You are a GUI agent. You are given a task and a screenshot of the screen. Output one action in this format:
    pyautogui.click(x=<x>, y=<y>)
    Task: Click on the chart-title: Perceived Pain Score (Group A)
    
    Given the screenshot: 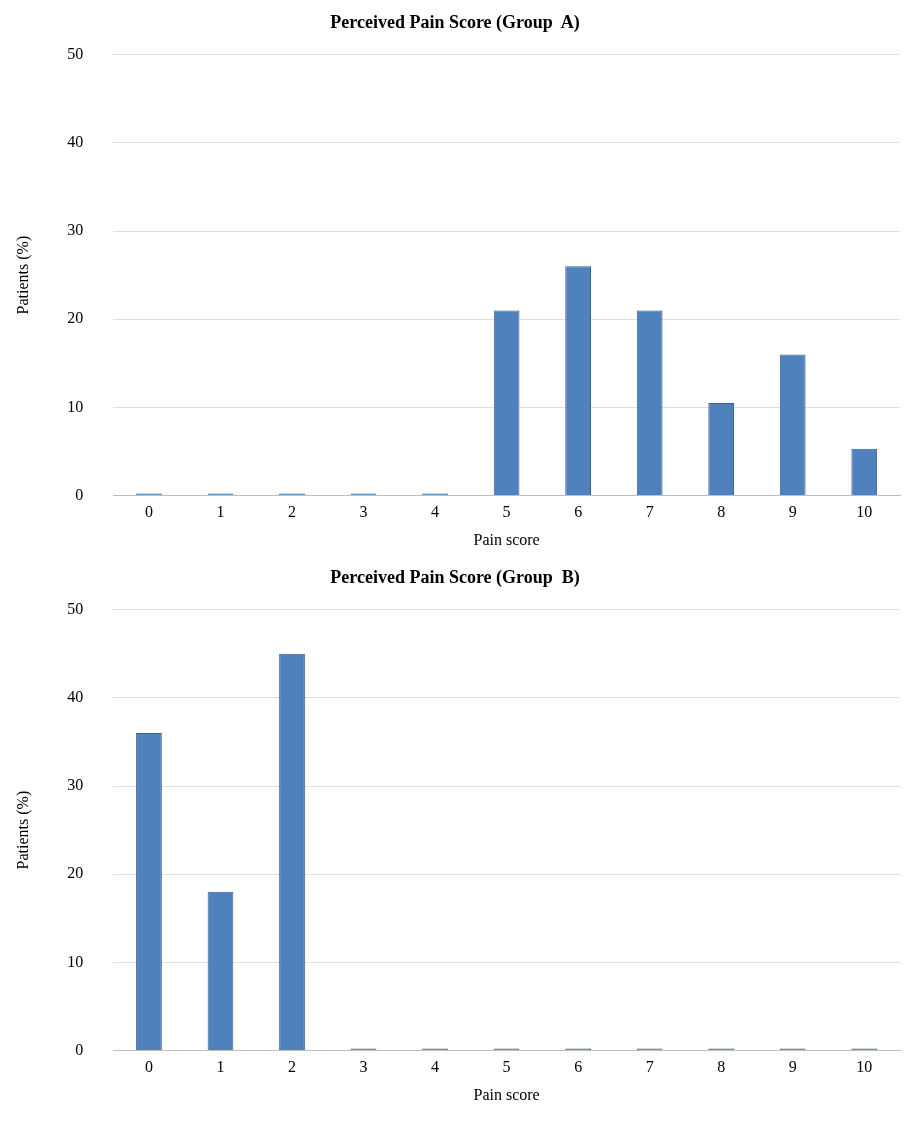 What is the action you would take?
    pyautogui.click(x=455, y=23)
    